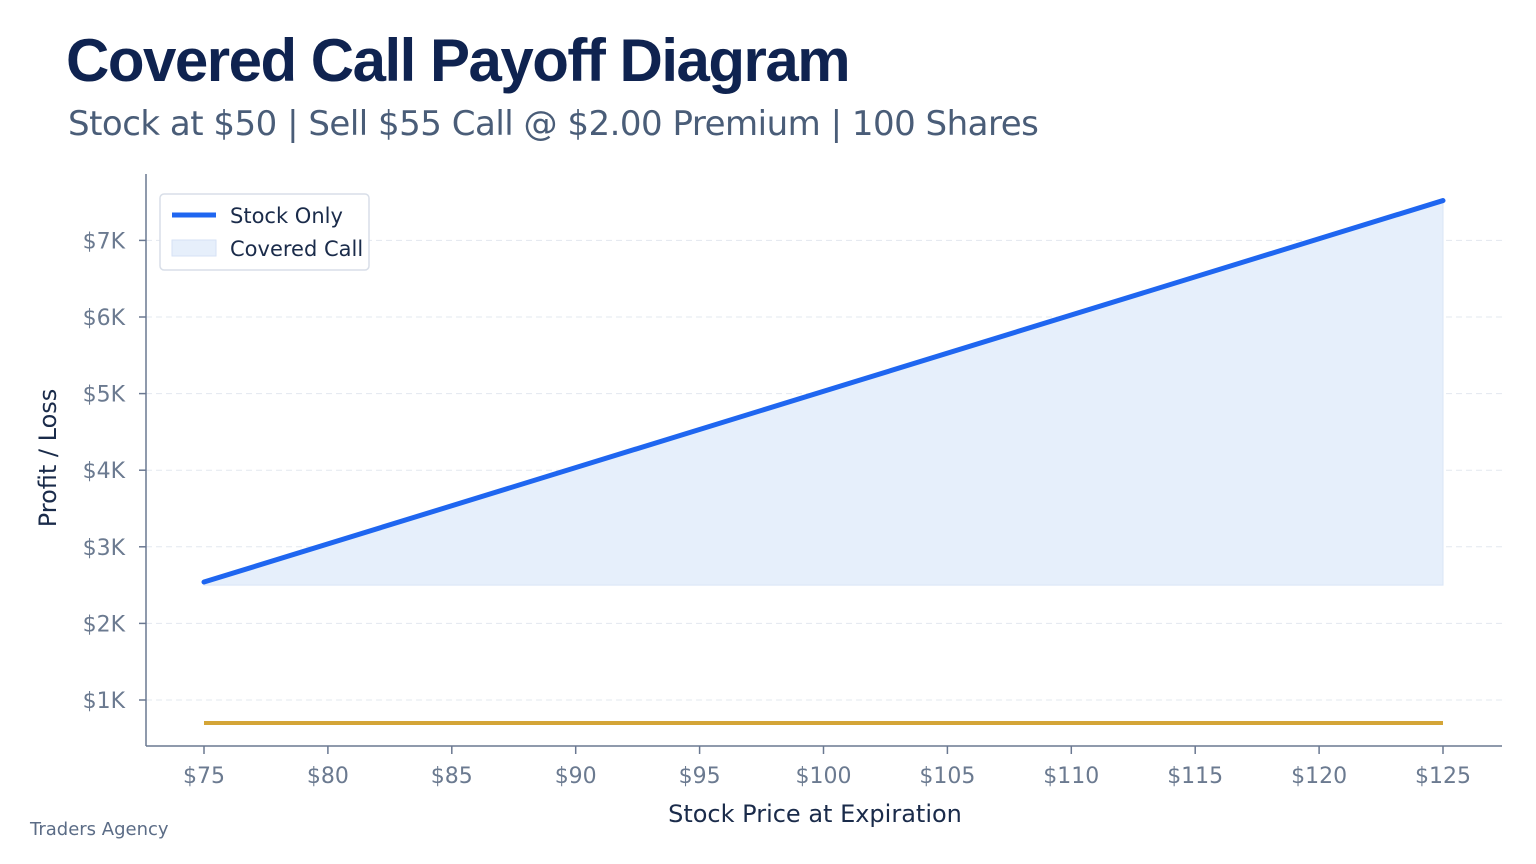  I want to click on y-tick-label-2: $3K, so click(104, 548).